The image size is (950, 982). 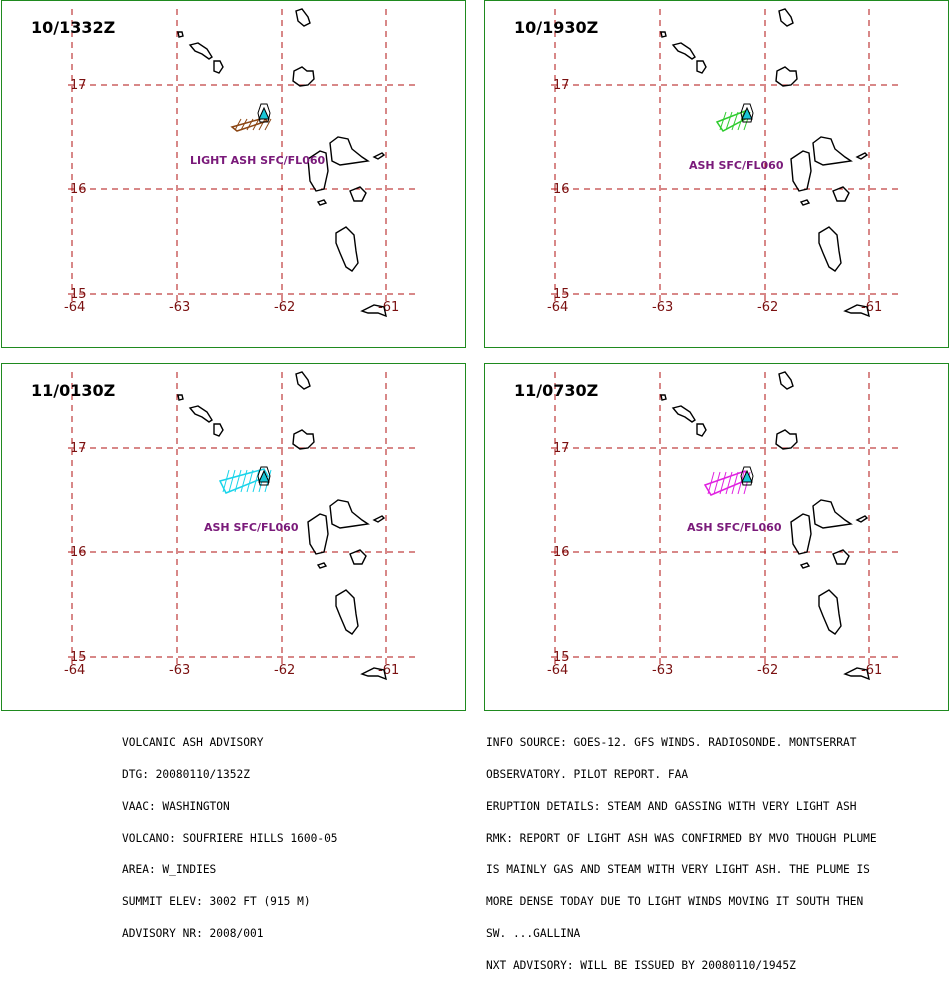 I want to click on longitude-label: -62, so click(x=767, y=670).